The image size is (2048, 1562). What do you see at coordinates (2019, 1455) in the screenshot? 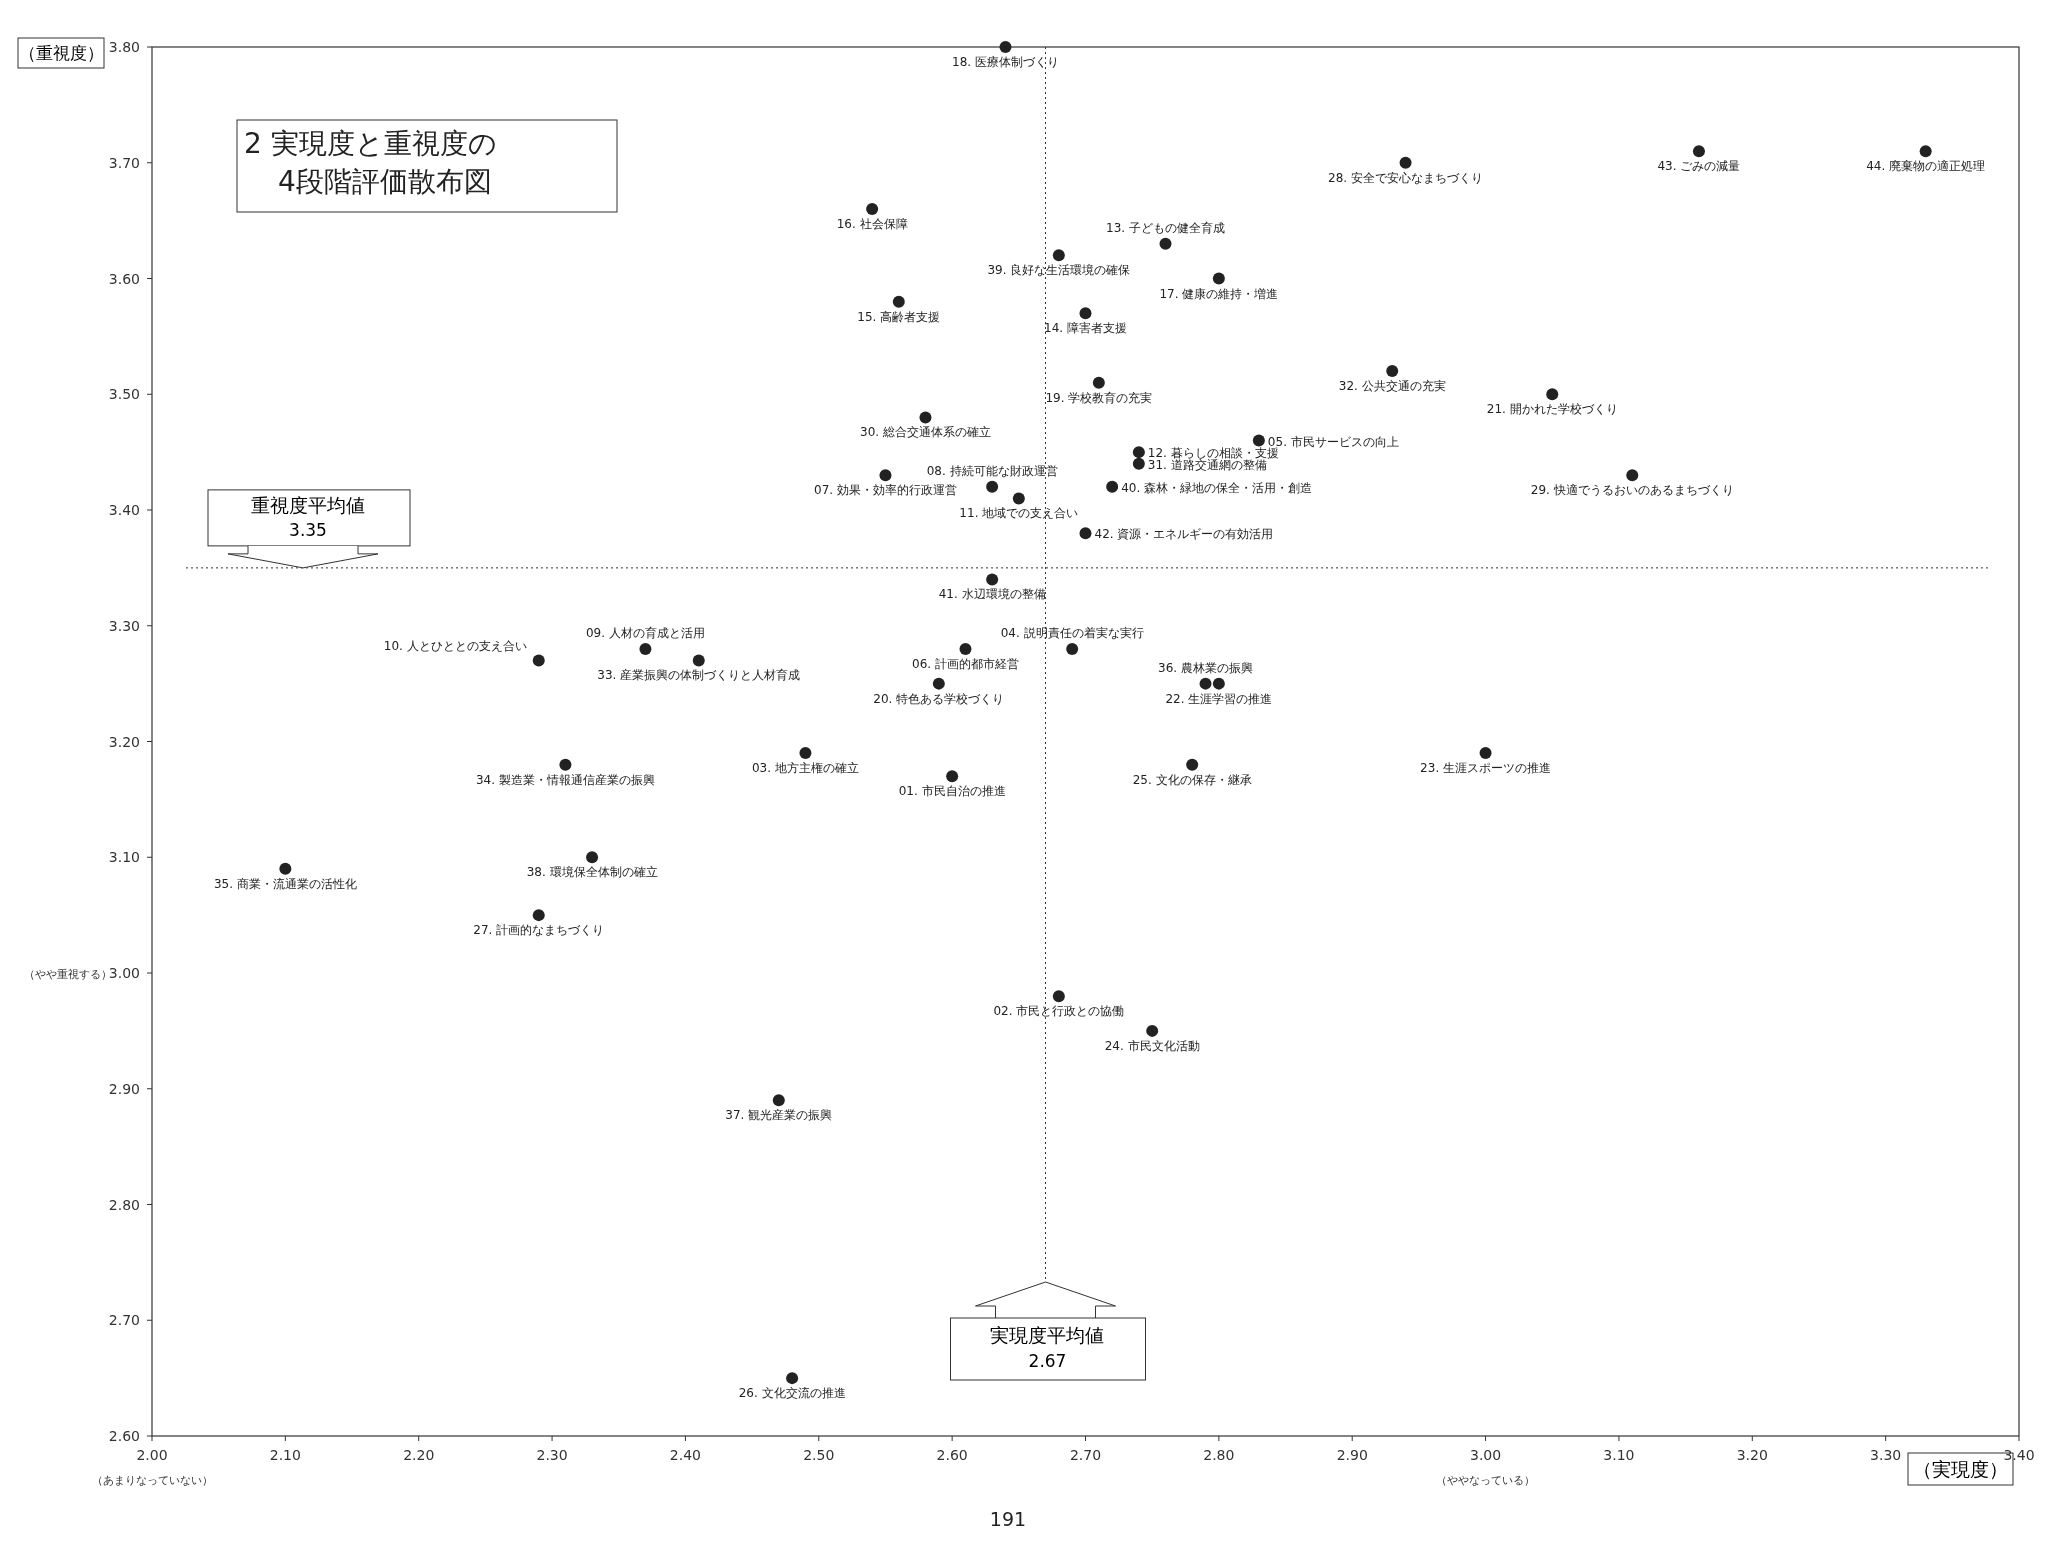
I see `x-tick-label: 3.40` at bounding box center [2019, 1455].